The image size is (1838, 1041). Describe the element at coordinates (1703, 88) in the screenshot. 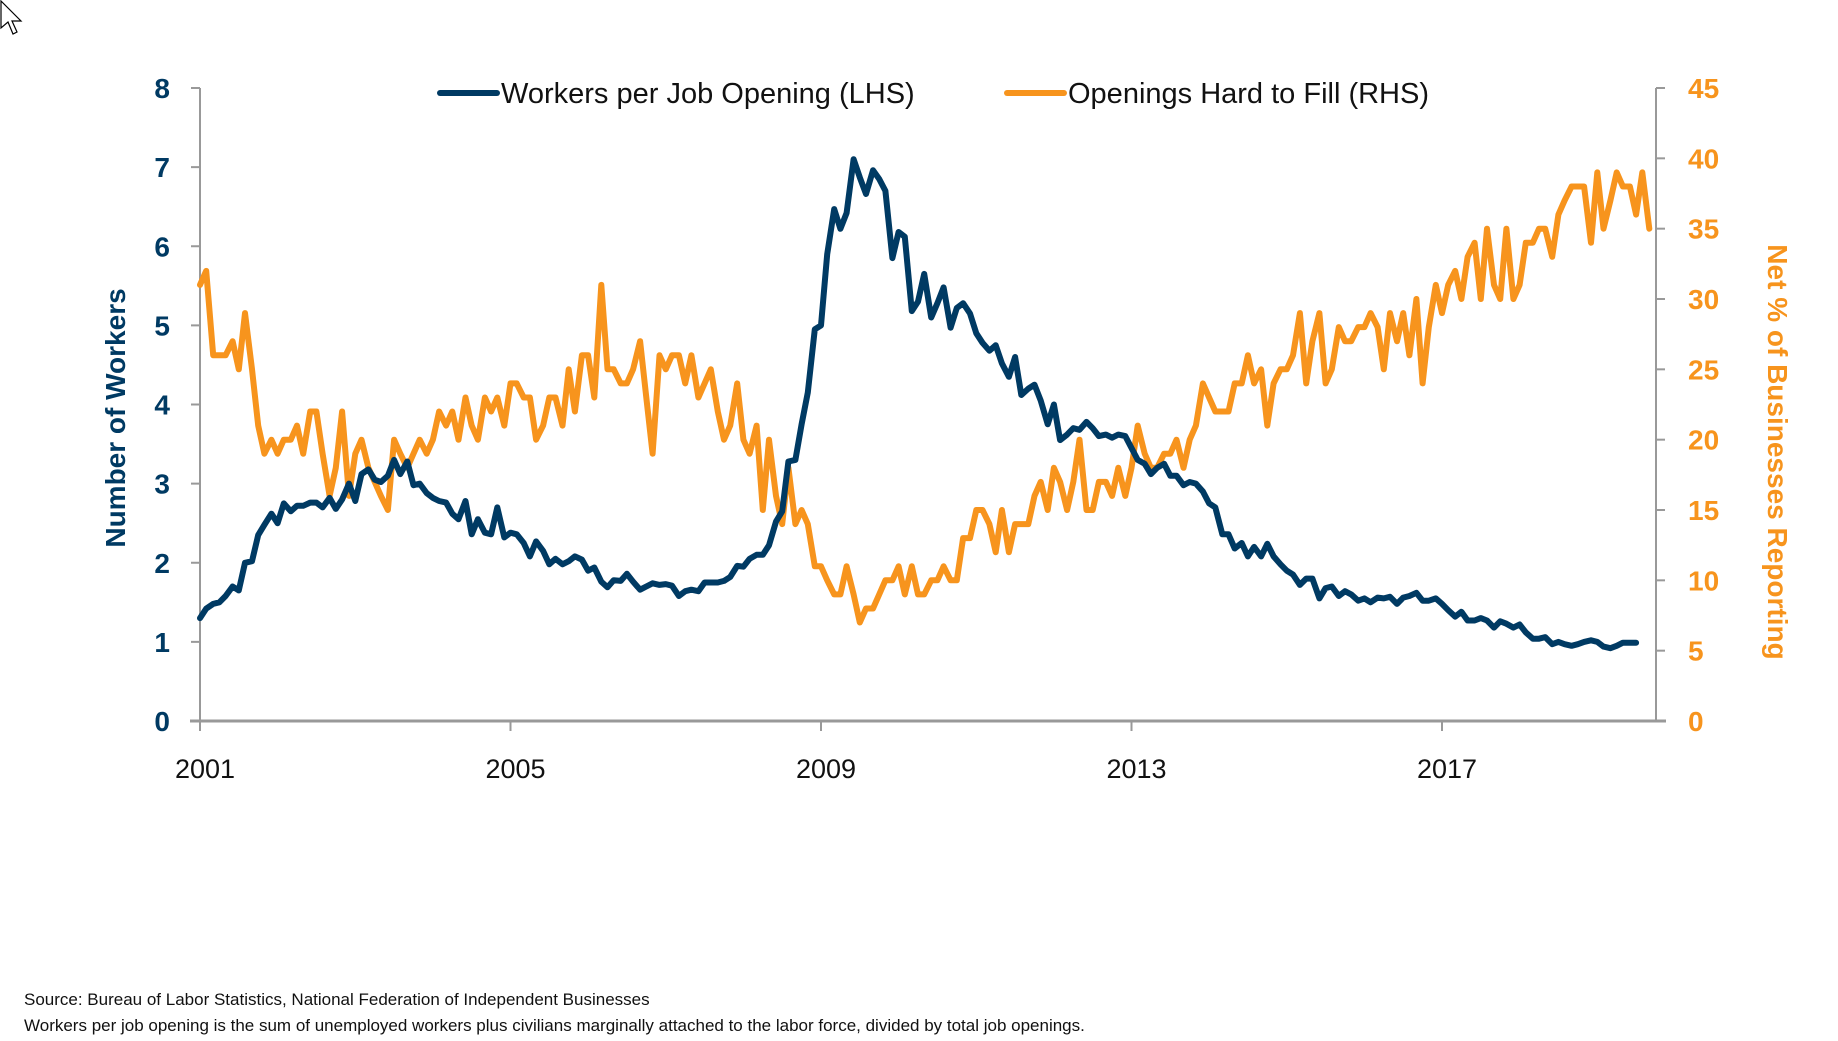

I see `right-tick-label: 45` at that location.